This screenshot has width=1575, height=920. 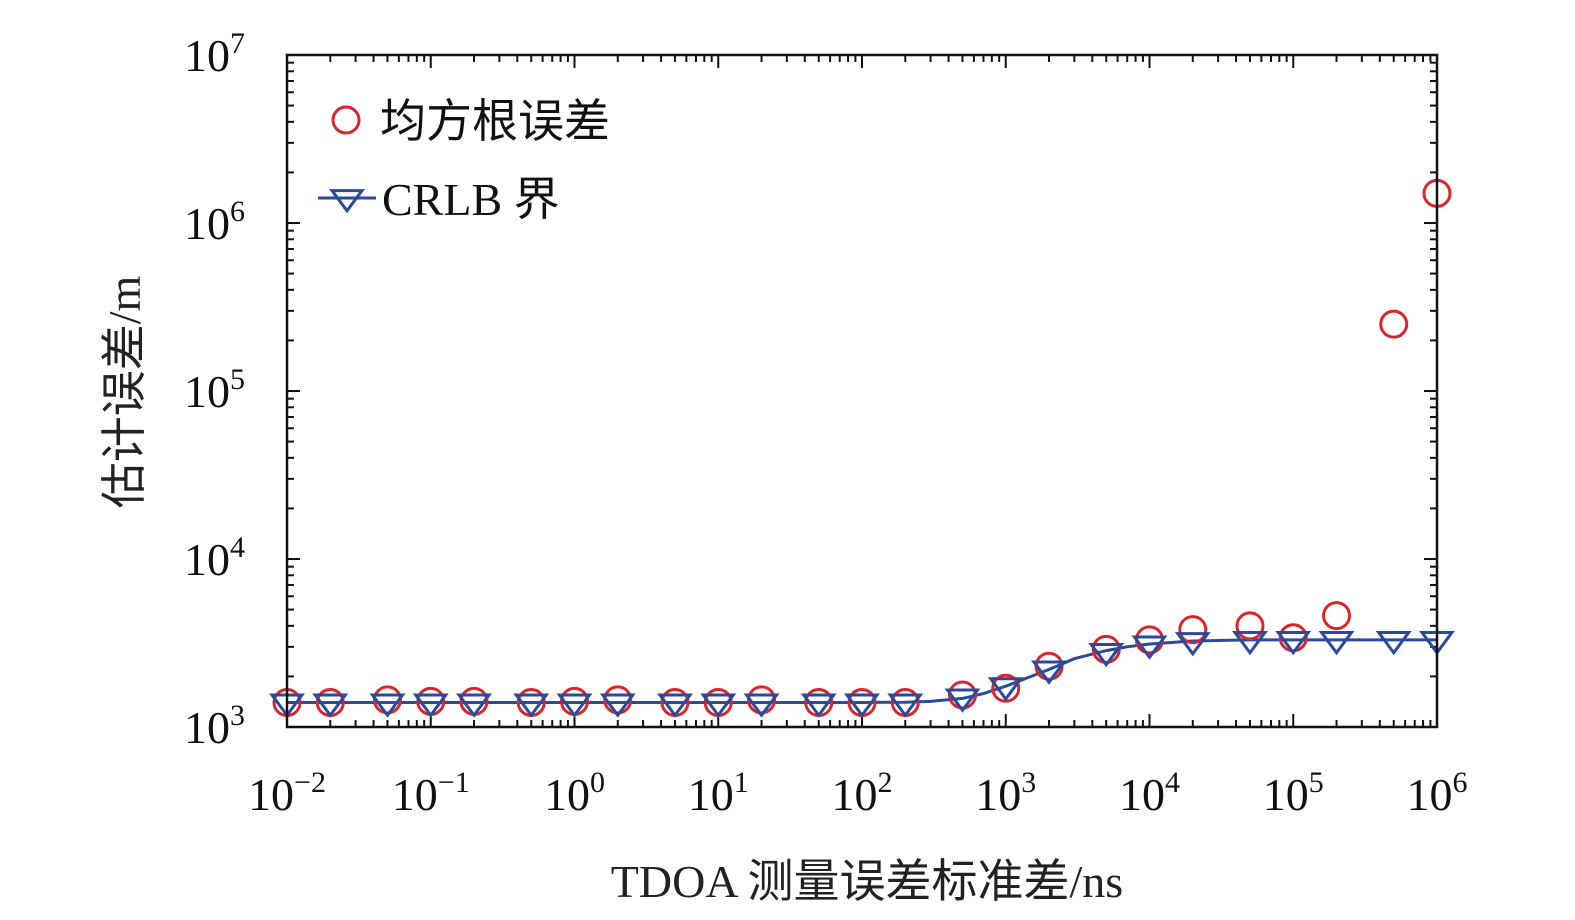 I want to click on x-tick-label: 10², so click(x=862, y=793).